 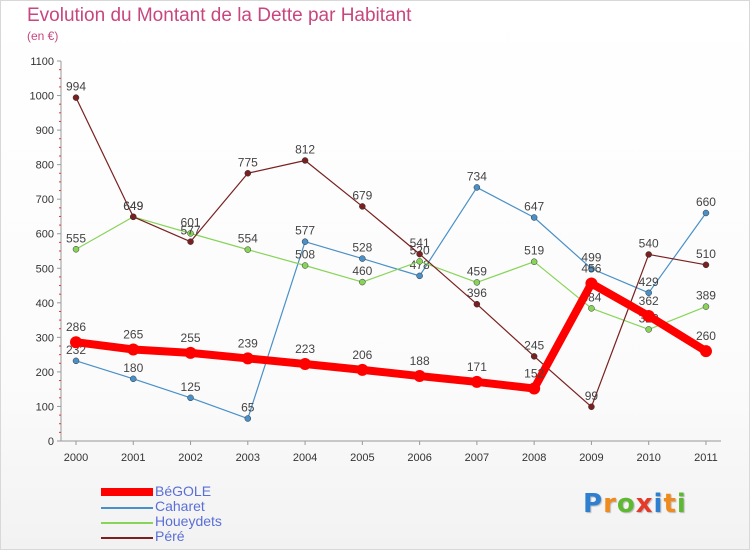 What do you see at coordinates (305, 231) in the screenshot?
I see `data-label-caharet: 577` at bounding box center [305, 231].